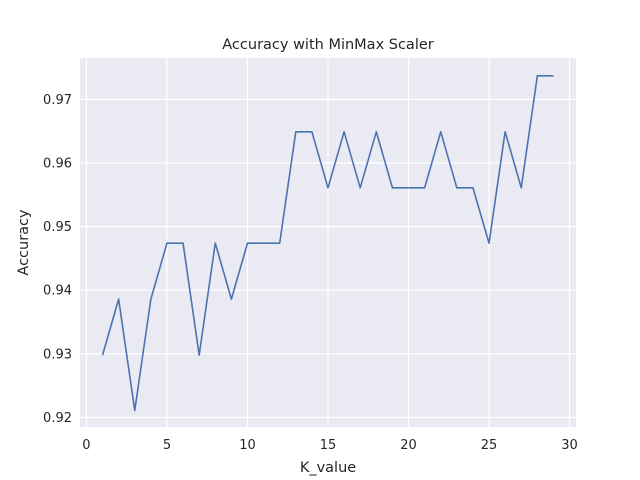 The width and height of the screenshot is (640, 480). Describe the element at coordinates (57, 291) in the screenshot. I see `y-tick-label: 0.94` at that location.